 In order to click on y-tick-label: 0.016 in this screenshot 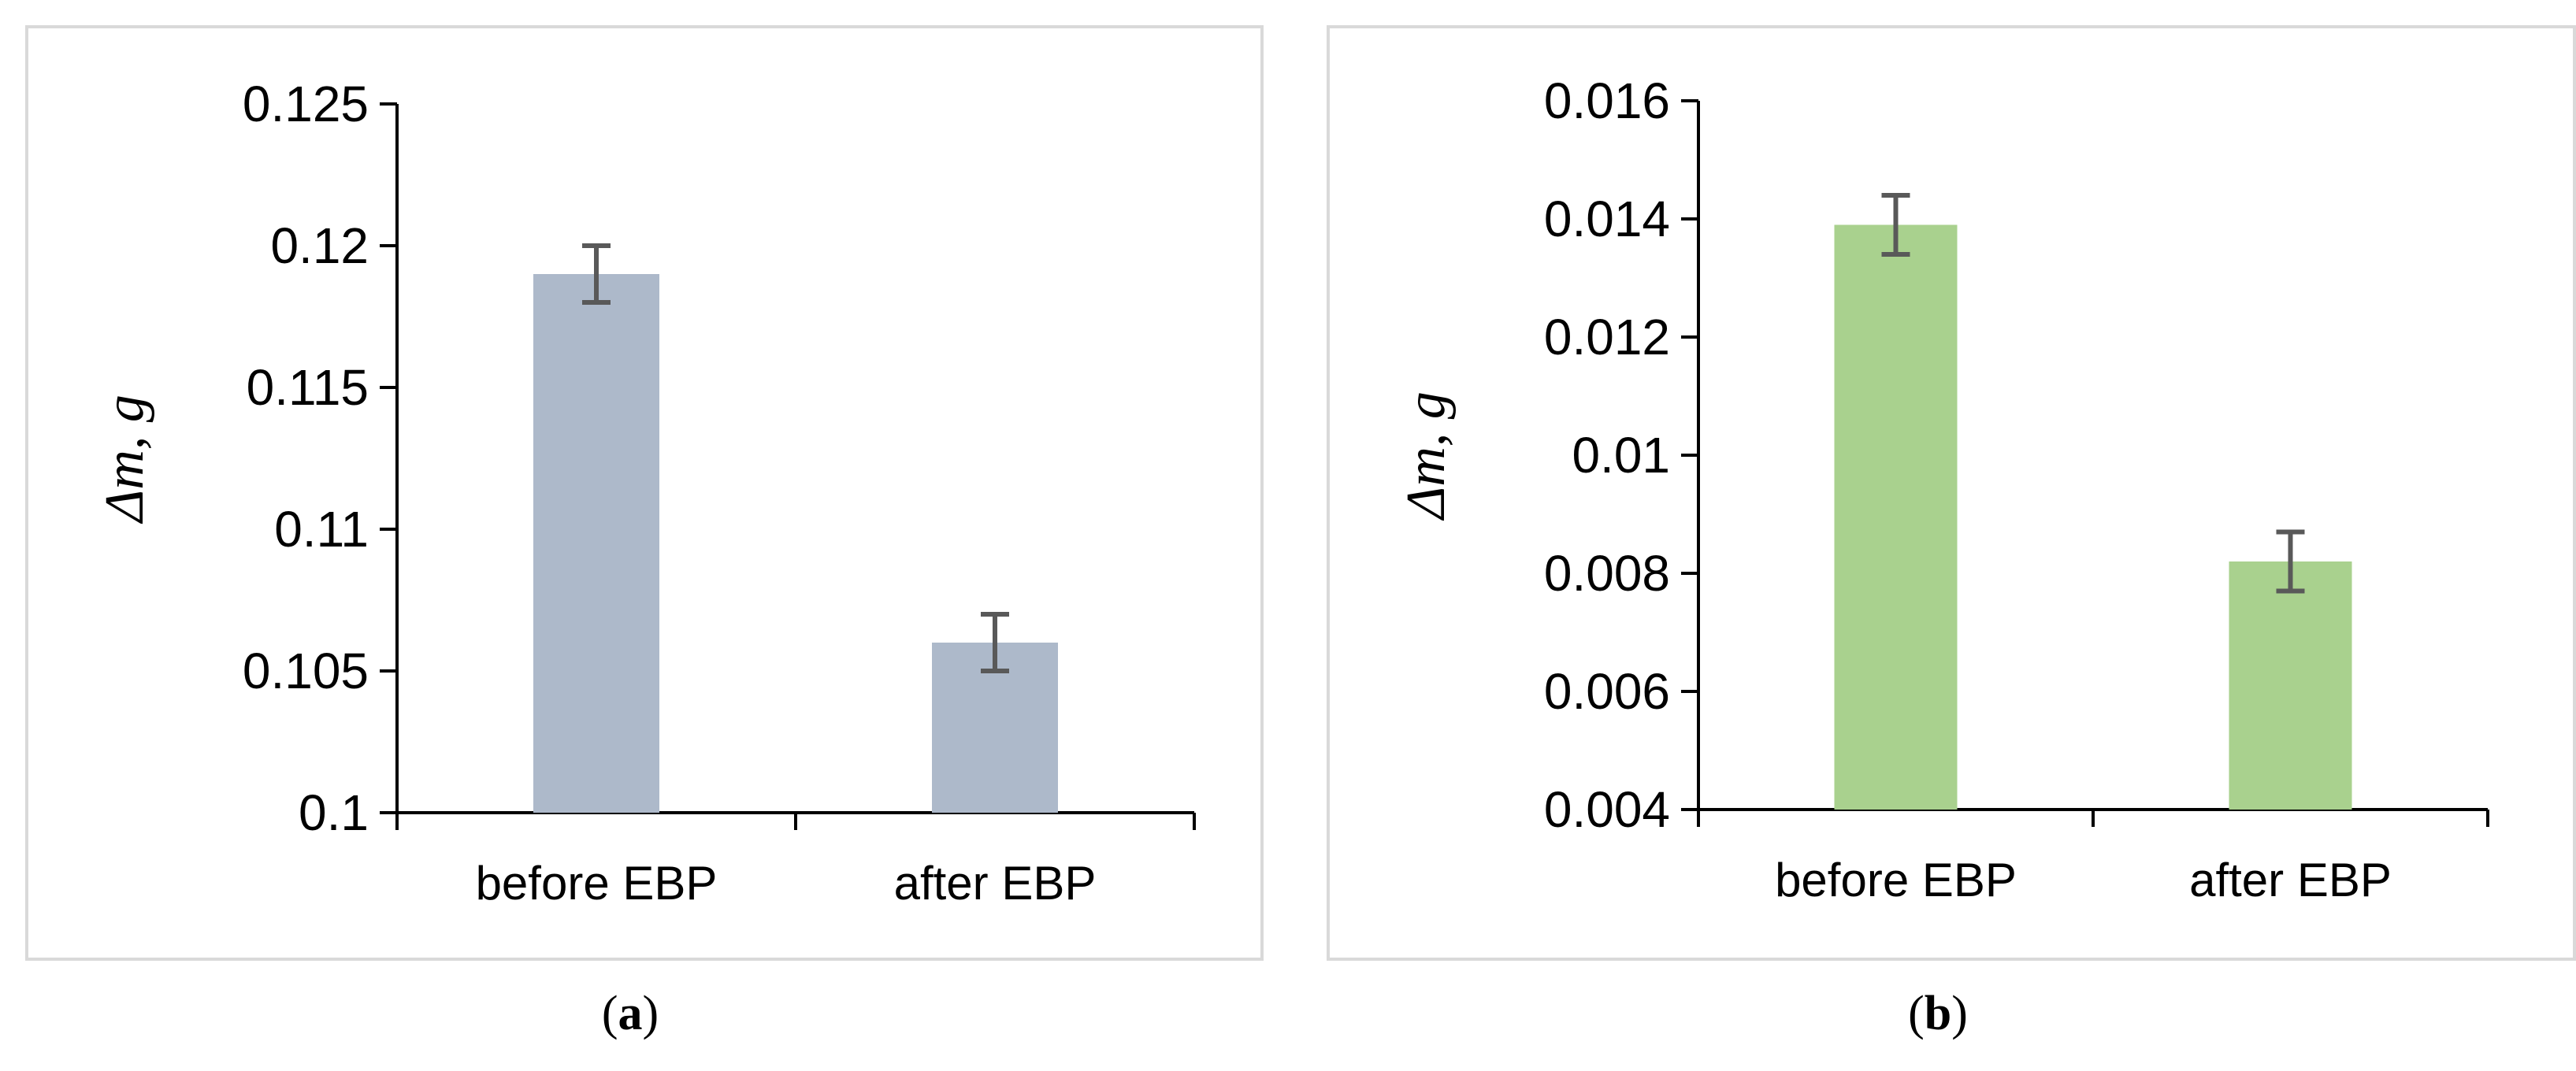, I will do `click(1607, 100)`.